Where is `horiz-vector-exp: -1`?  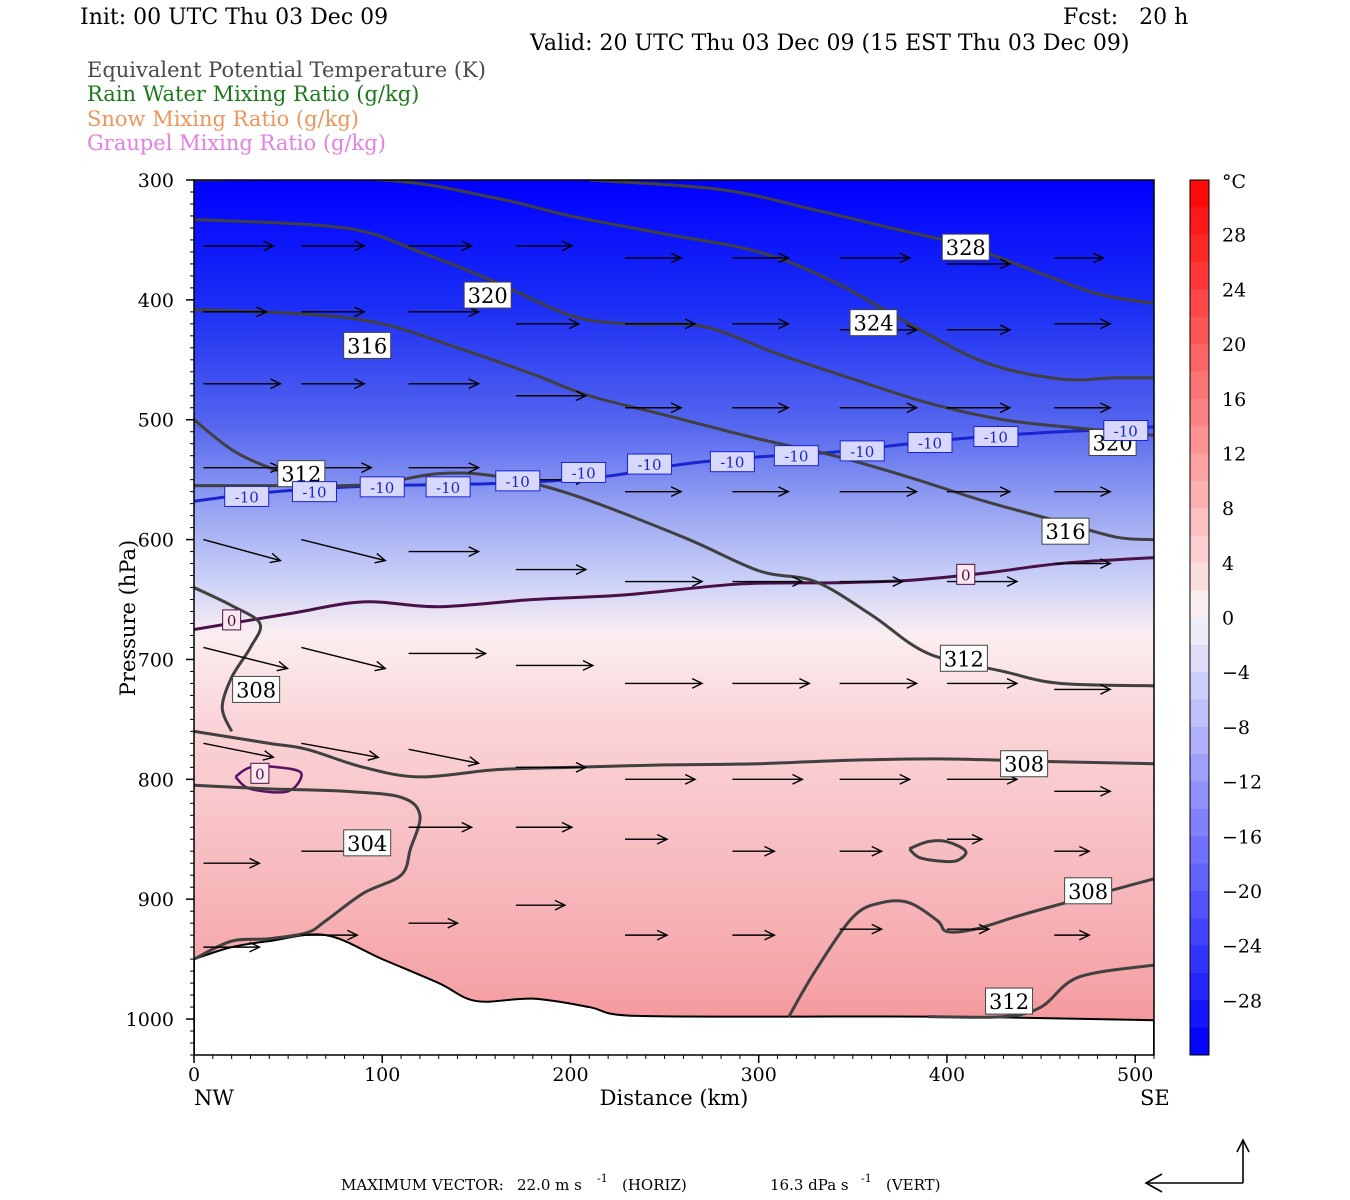 horiz-vector-exp: -1 is located at coordinates (602, 1178).